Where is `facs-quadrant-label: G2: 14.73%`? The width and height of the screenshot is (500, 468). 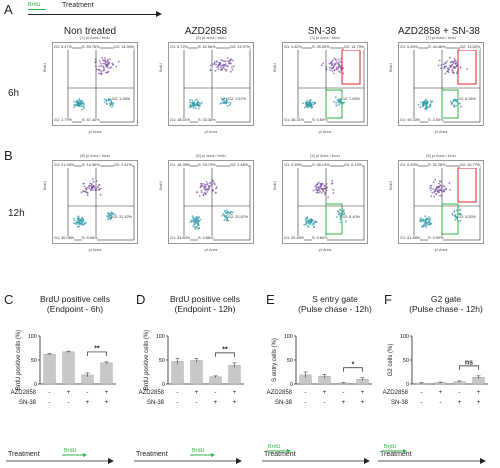 facs-quadrant-label: G2: 14.73% is located at coordinates (354, 47).